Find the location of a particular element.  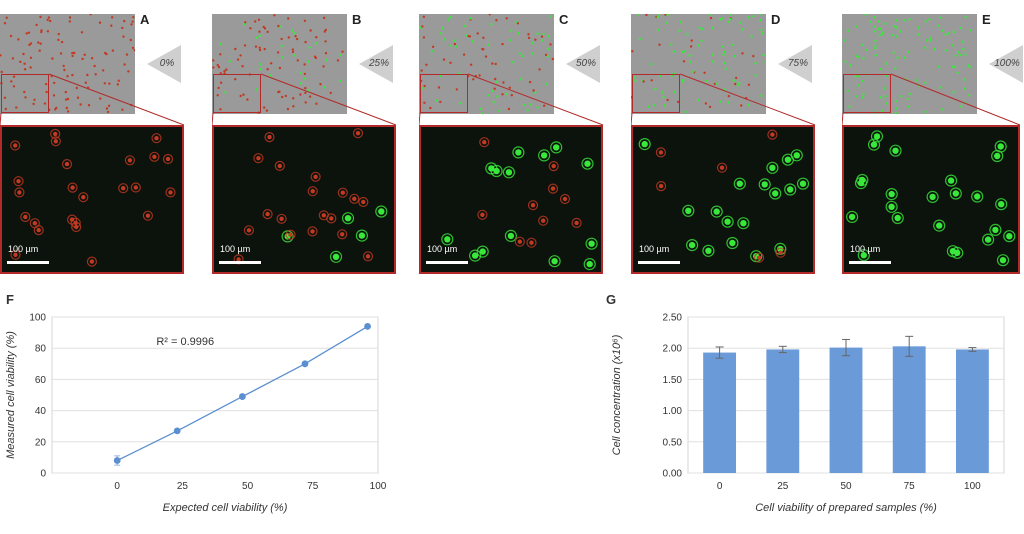

y-tick-label: 40 is located at coordinates (41, 411).